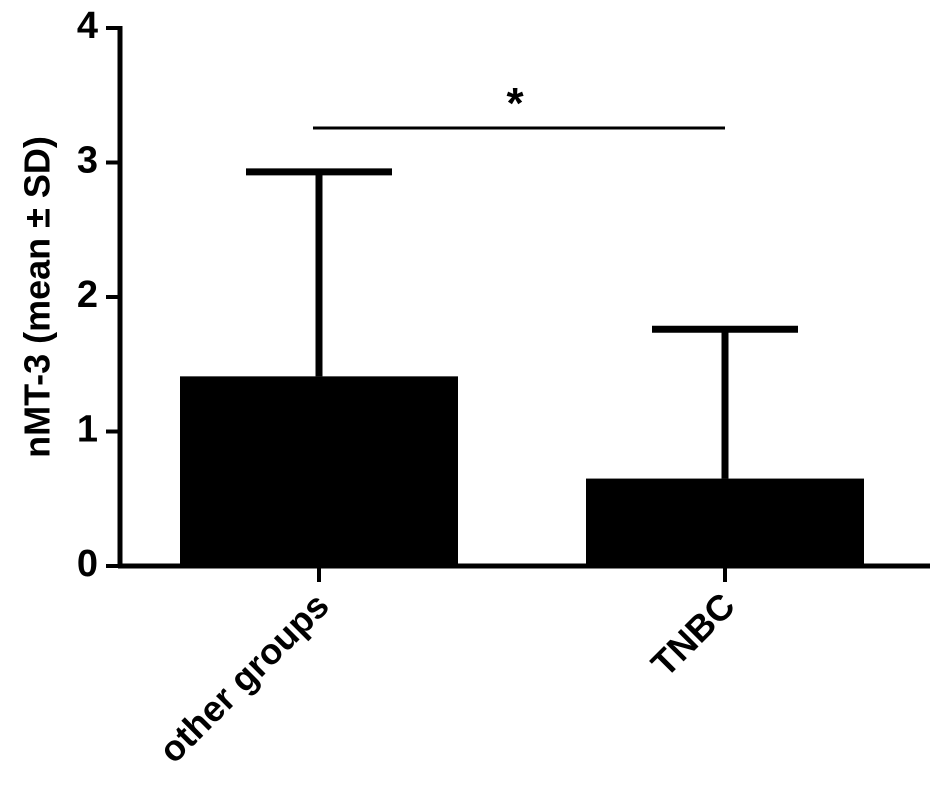 The image size is (945, 807). What do you see at coordinates (87, 295) in the screenshot?
I see `y-tick-label: 2` at bounding box center [87, 295].